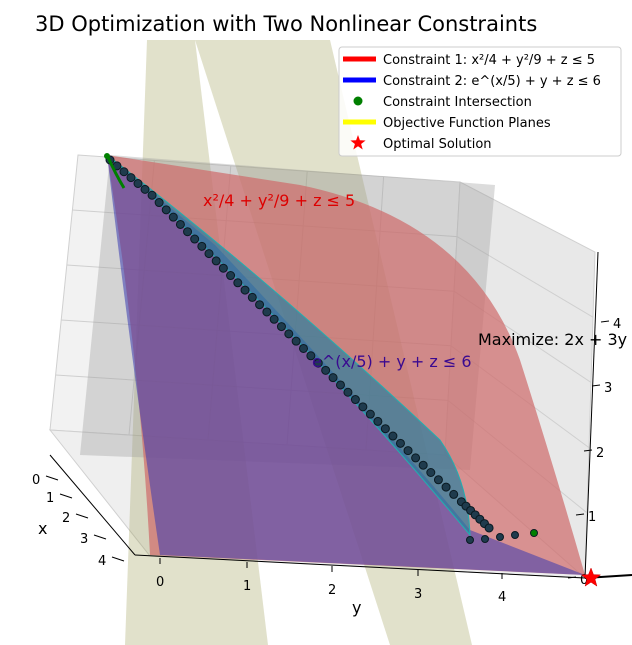 This screenshot has width=632, height=645. What do you see at coordinates (492, 81) in the screenshot?
I see `legend-label: Constraint 2: e^(x/5) + y + z ≤ 6` at bounding box center [492, 81].